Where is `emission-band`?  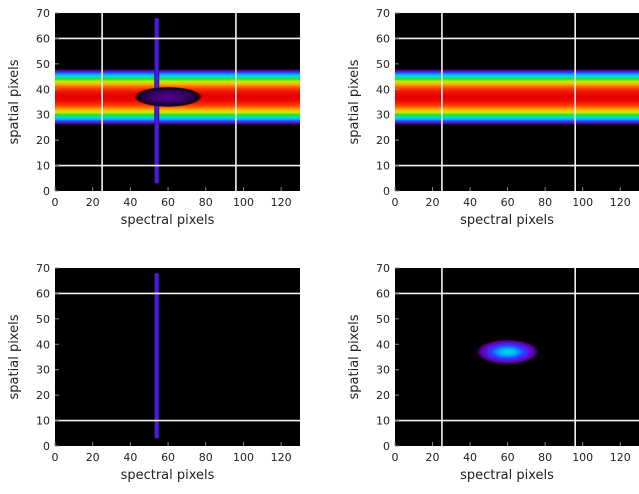
emission-band is located at coordinates (517, 96).